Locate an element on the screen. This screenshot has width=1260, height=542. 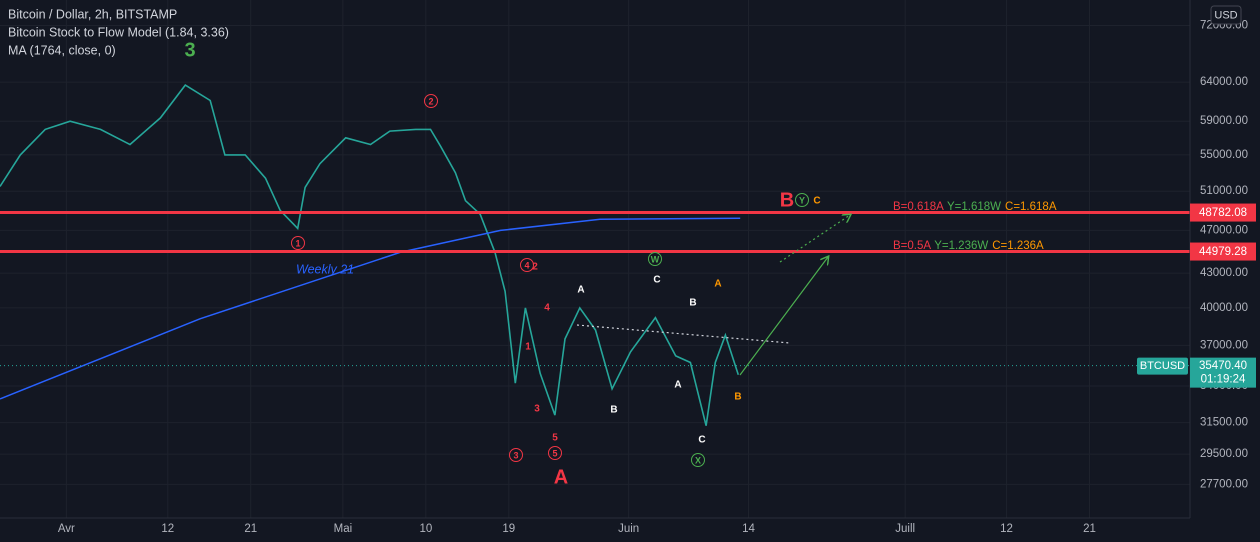
wave-label: Y is located at coordinates (802, 200).